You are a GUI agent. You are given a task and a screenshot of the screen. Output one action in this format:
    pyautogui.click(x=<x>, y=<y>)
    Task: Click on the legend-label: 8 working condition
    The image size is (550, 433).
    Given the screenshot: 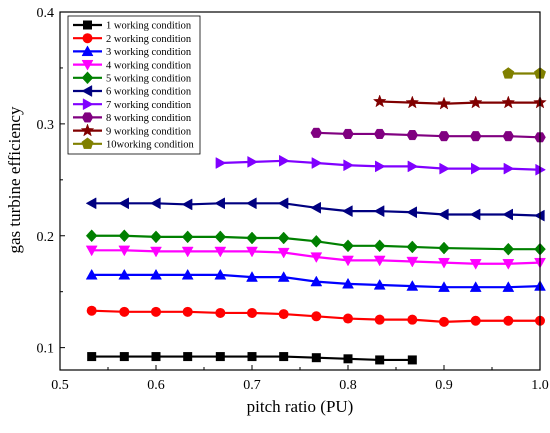 What is the action you would take?
    pyautogui.click(x=149, y=118)
    